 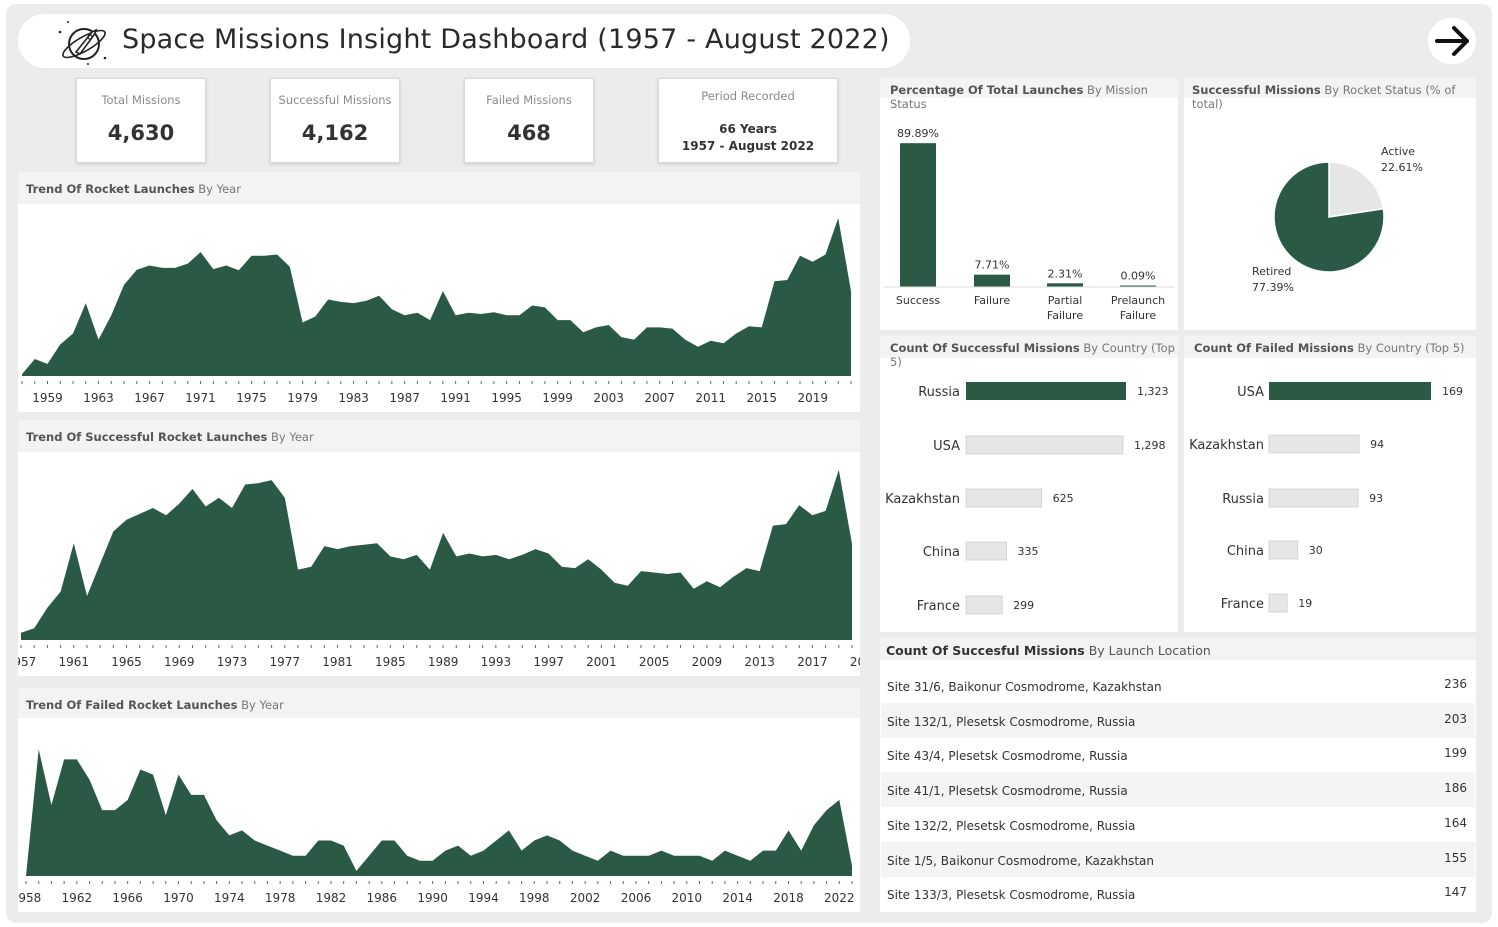 I want to click on success-area-series, so click(x=436, y=554).